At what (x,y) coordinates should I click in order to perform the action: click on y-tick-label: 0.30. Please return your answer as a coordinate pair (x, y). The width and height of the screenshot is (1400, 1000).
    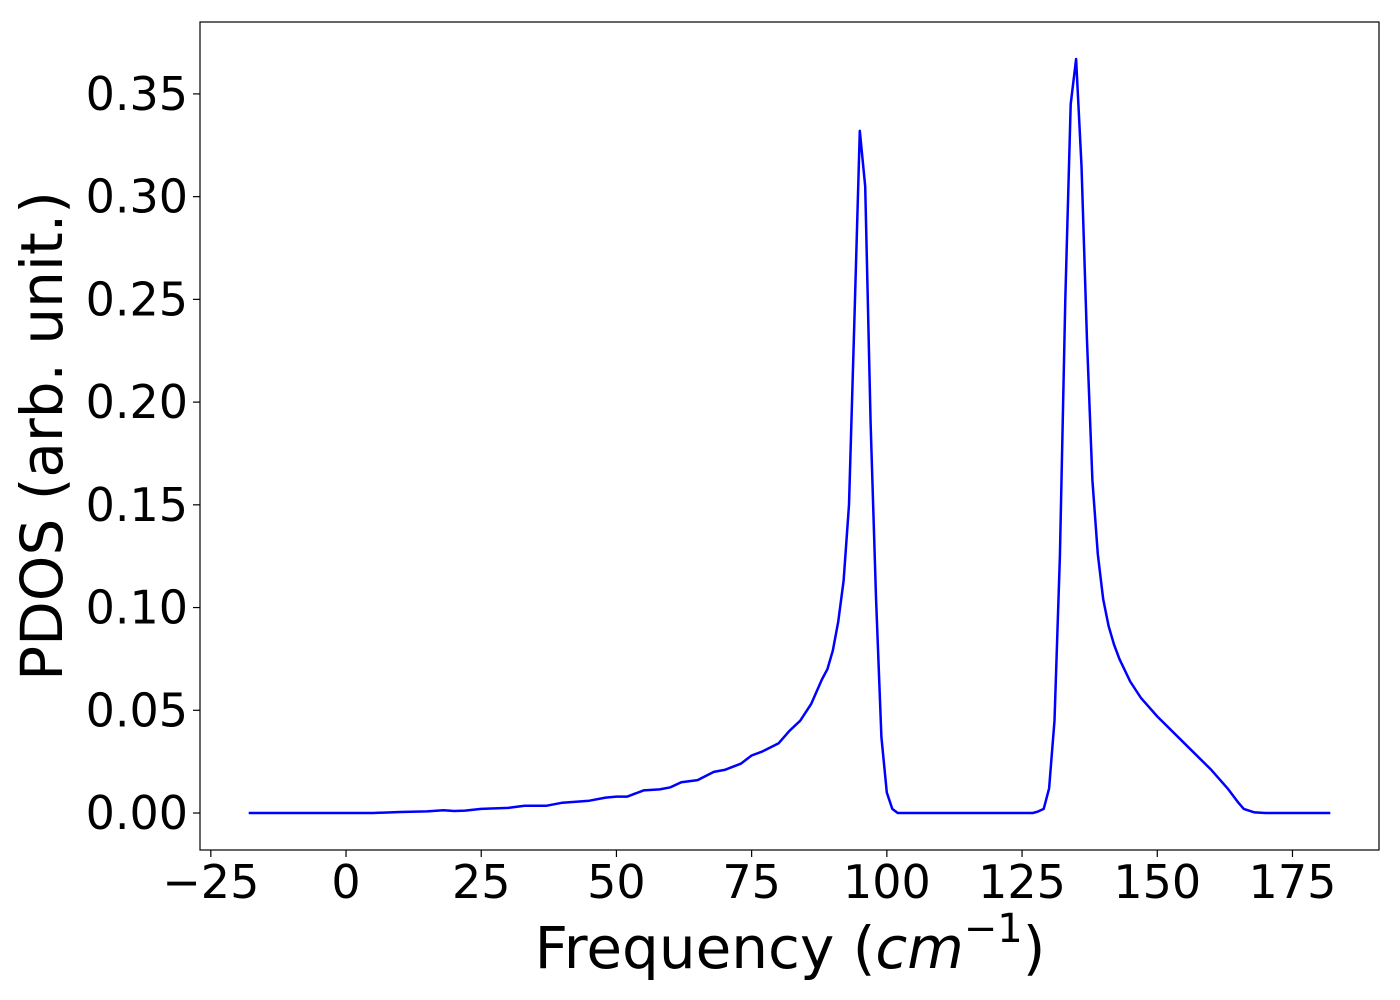
    Looking at the image, I should click on (137, 197).